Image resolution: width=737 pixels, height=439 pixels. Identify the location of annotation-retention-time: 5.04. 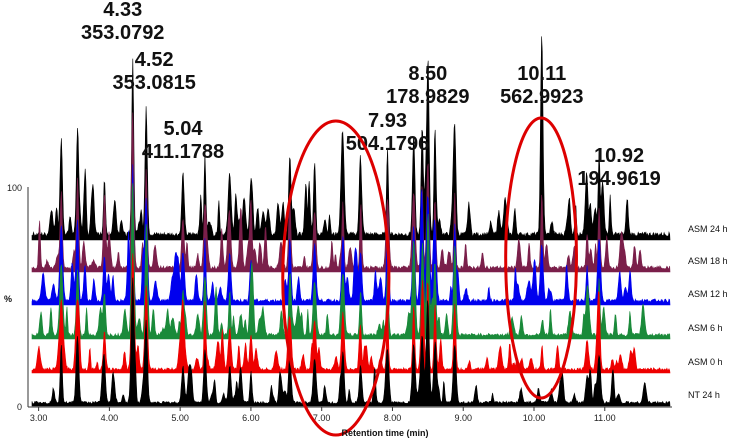
(184, 129).